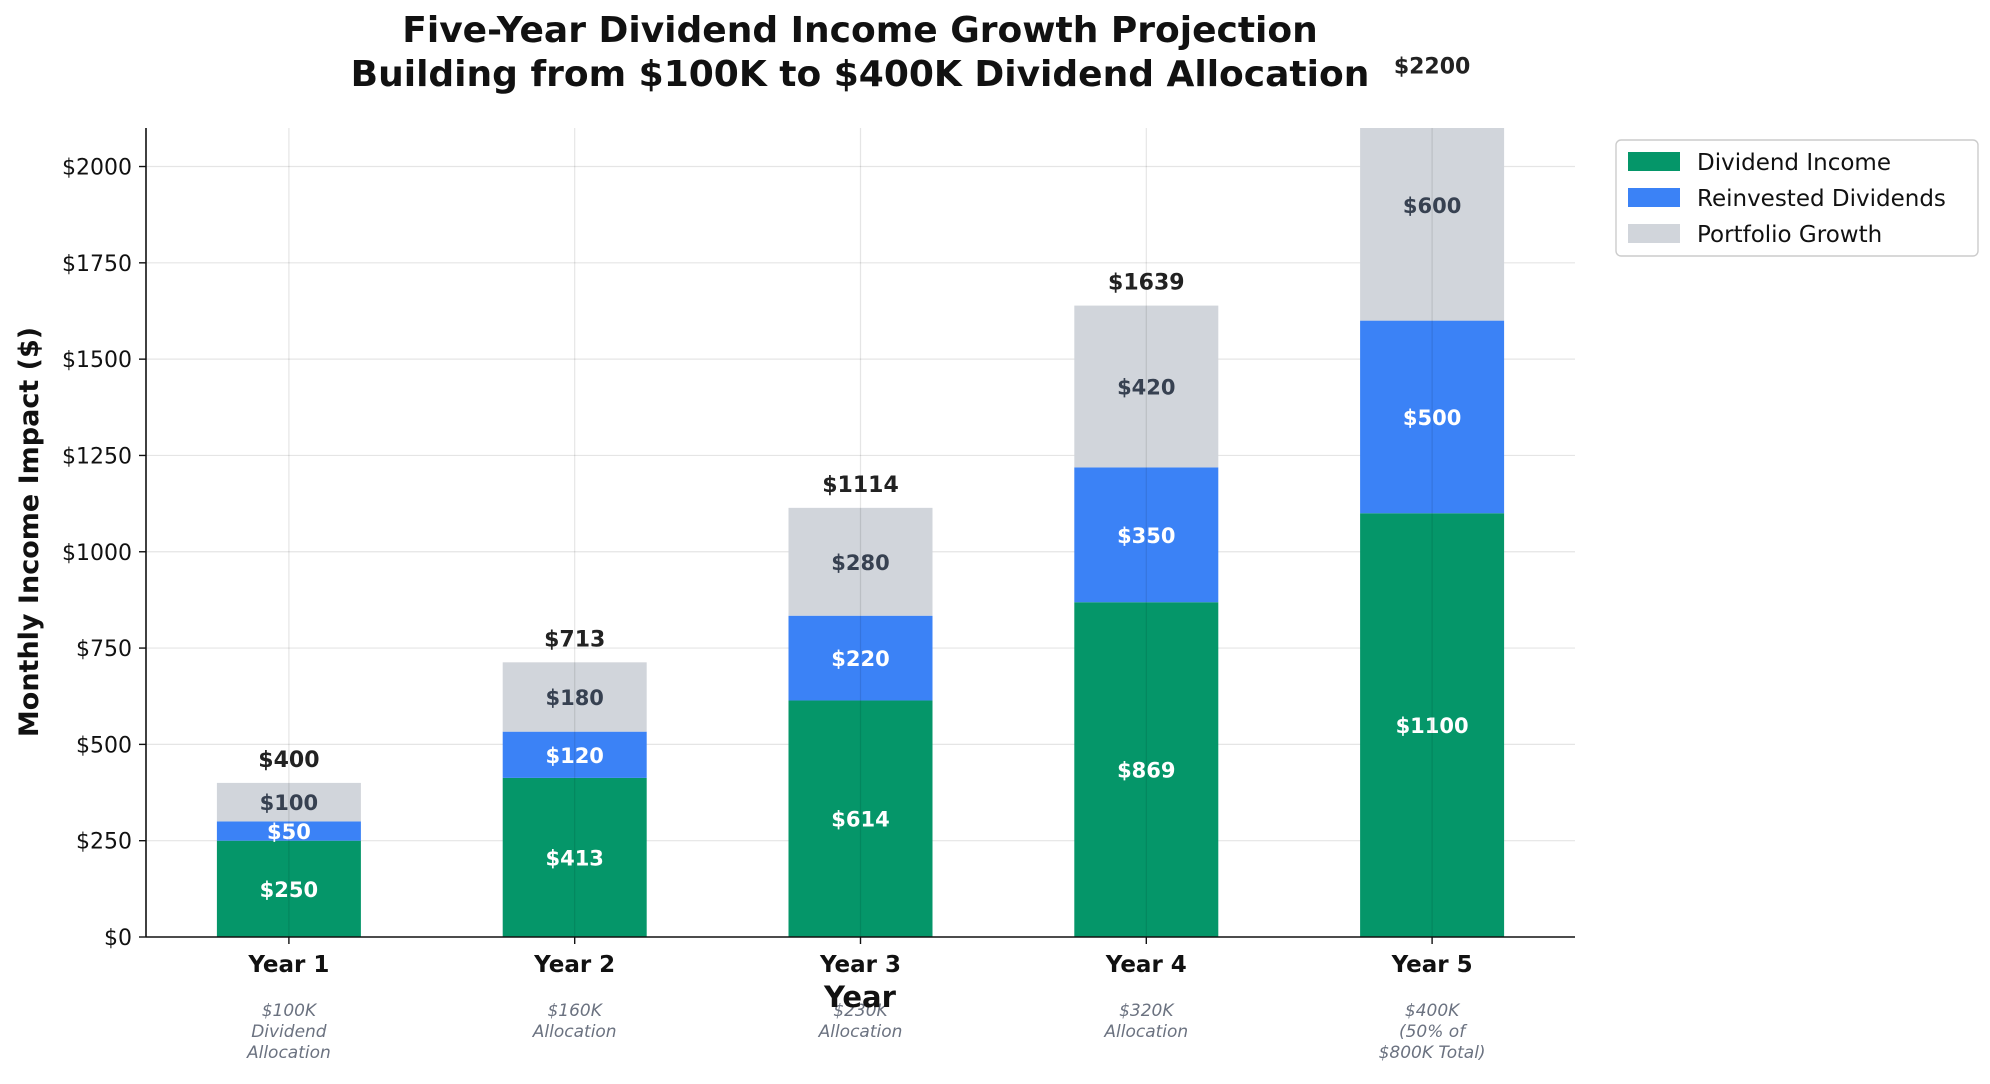 The width and height of the screenshot is (1990, 1084). I want to click on y-tick-label: $1500, so click(97, 360).